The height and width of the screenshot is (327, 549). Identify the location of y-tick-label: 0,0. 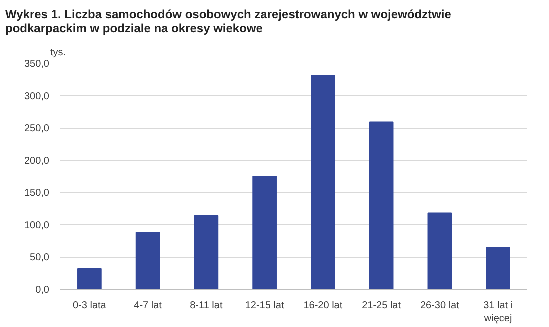
(43, 290).